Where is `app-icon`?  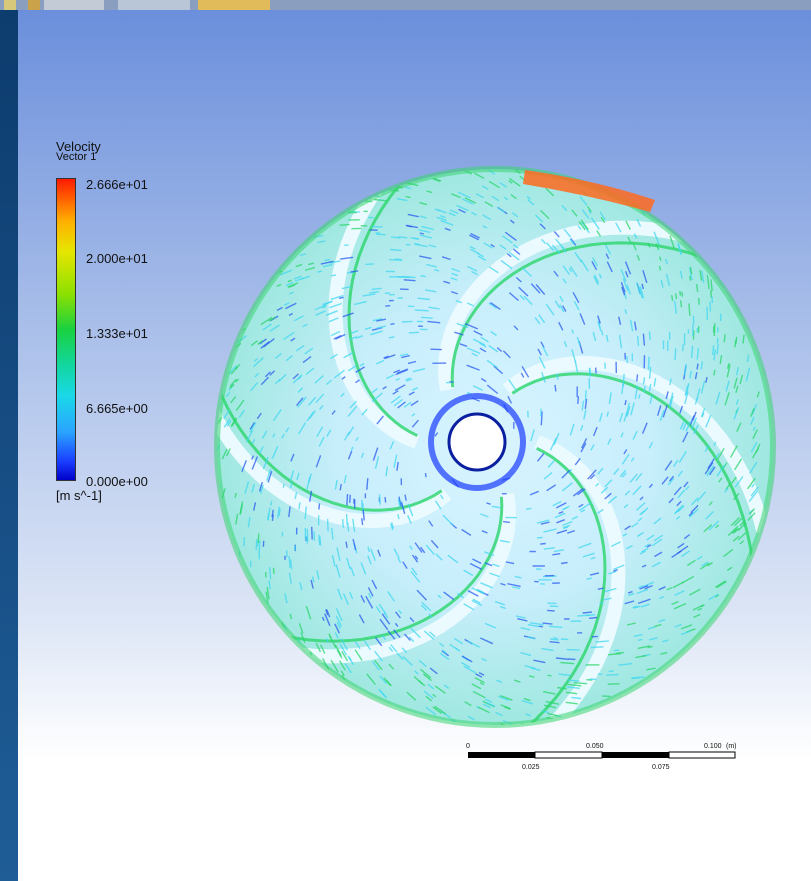 app-icon is located at coordinates (34, 5).